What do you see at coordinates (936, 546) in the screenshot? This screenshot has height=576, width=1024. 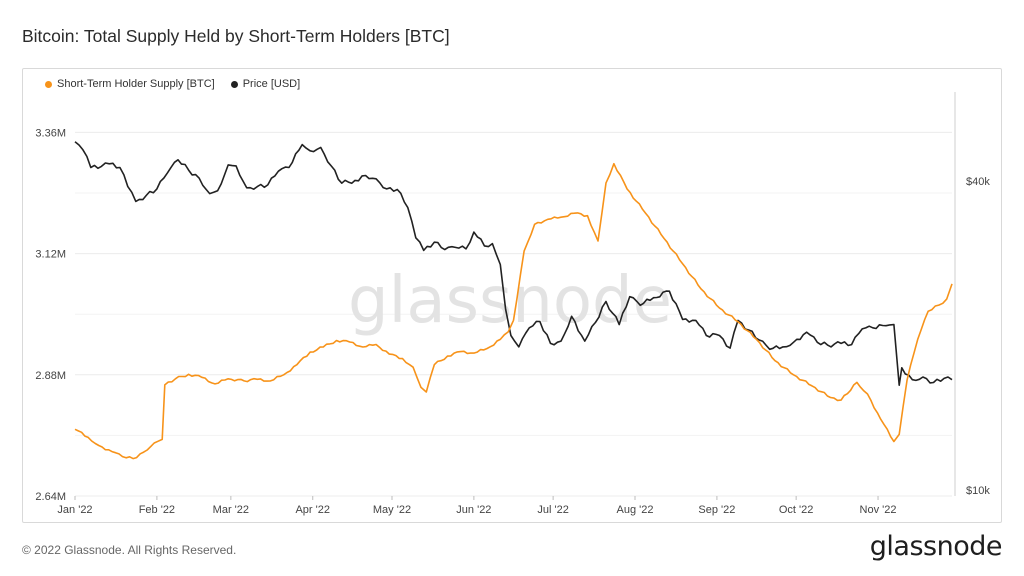 I see `brand-logo: glassnode` at bounding box center [936, 546].